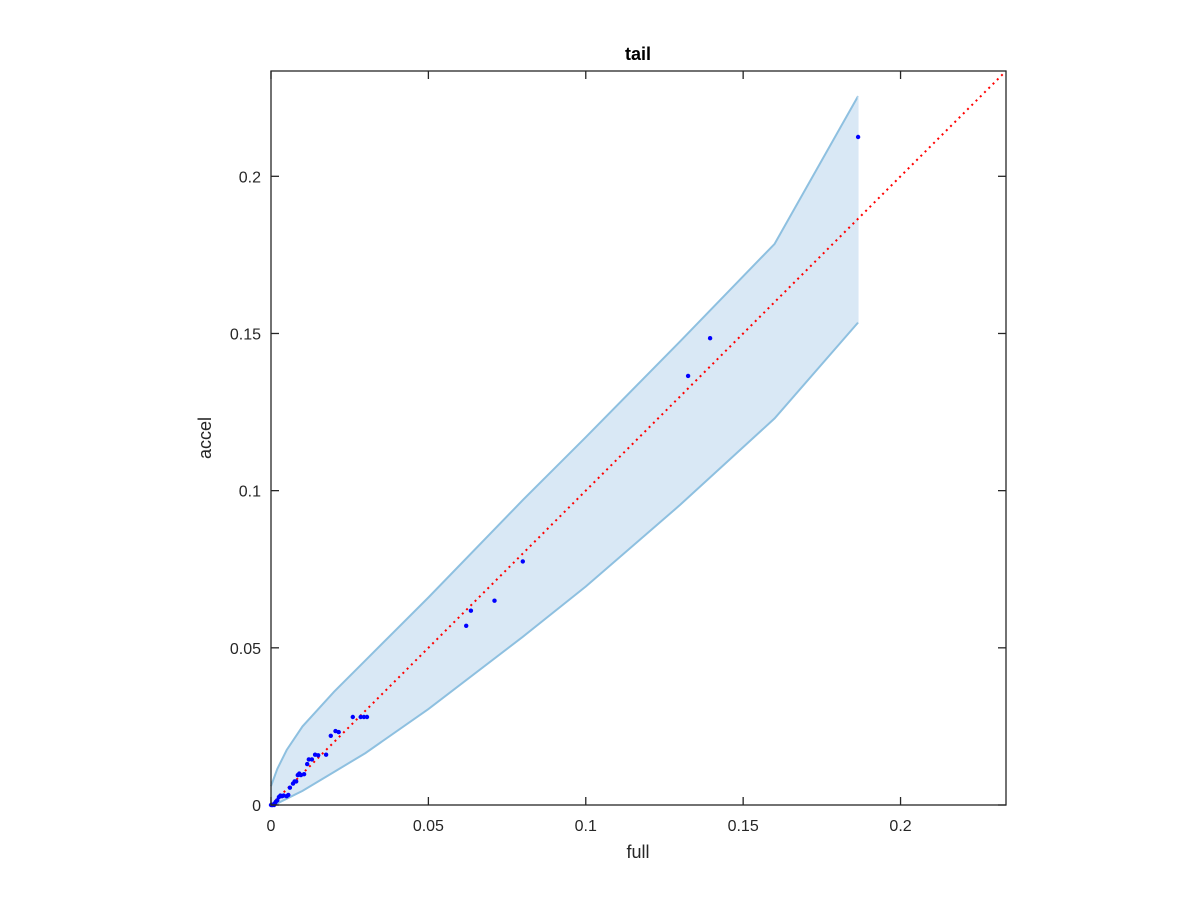 The height and width of the screenshot is (900, 1200). I want to click on x-axis-label: full, so click(637, 852).